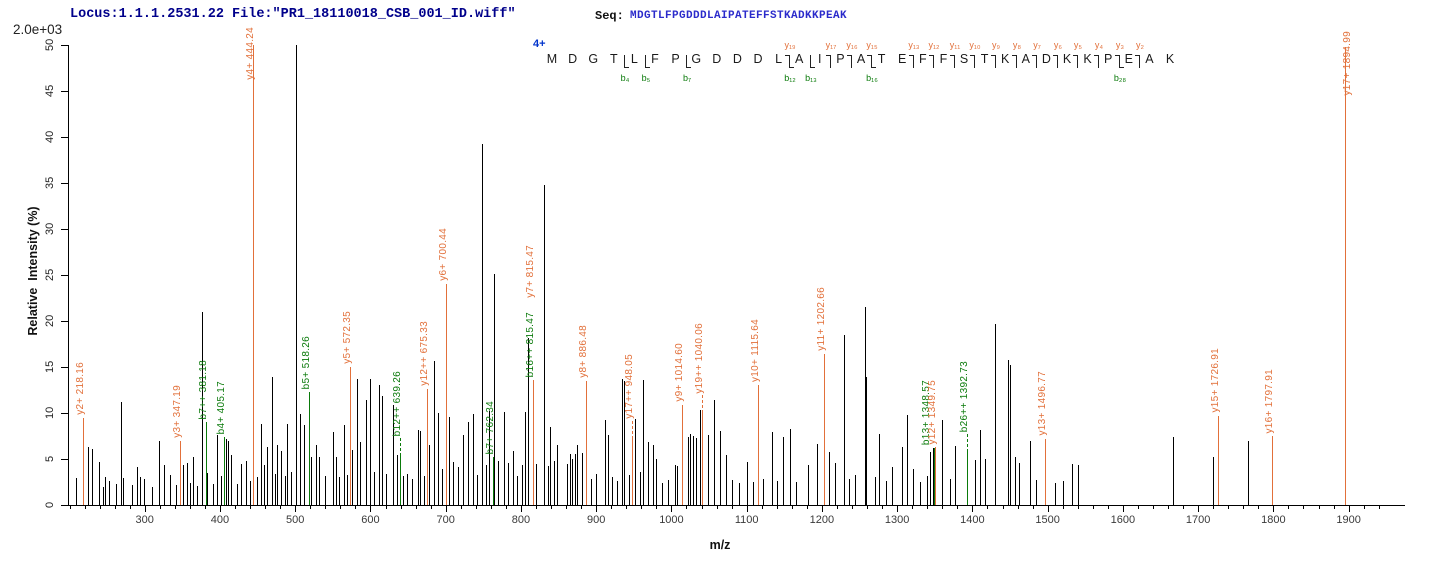 This screenshot has width=1436, height=562. Describe the element at coordinates (746, 520) in the screenshot. I see `x-tick-label: 1100` at that location.